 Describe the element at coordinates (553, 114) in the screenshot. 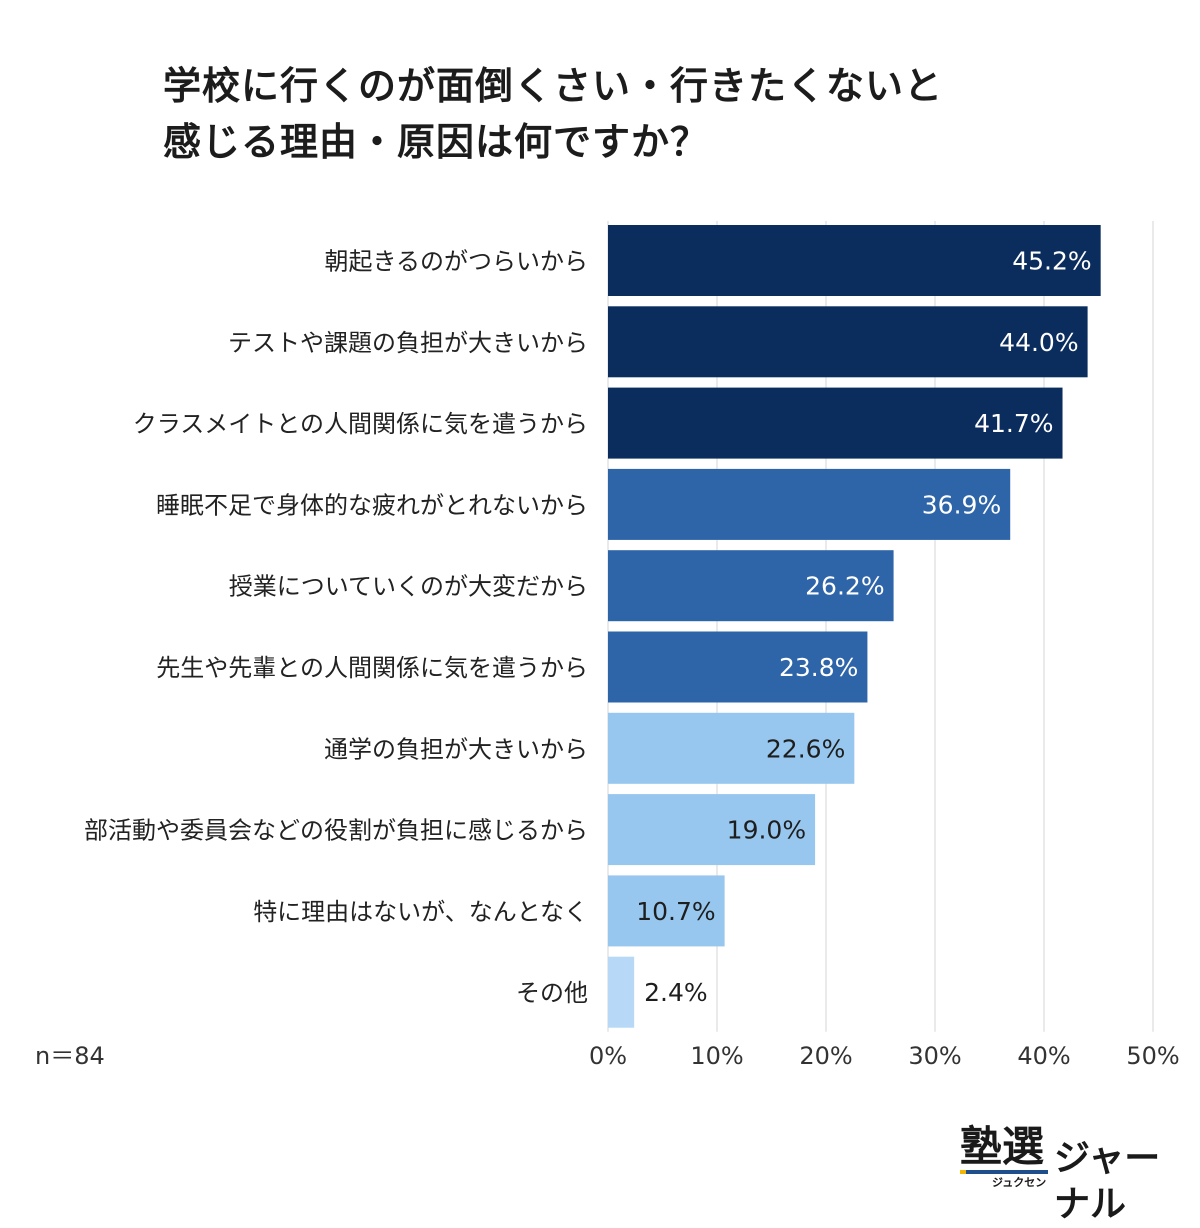

I see `chart-title: 学校に行くのが面倒くさい・行きたくないと 感じる理由・原因は何ですか？` at that location.